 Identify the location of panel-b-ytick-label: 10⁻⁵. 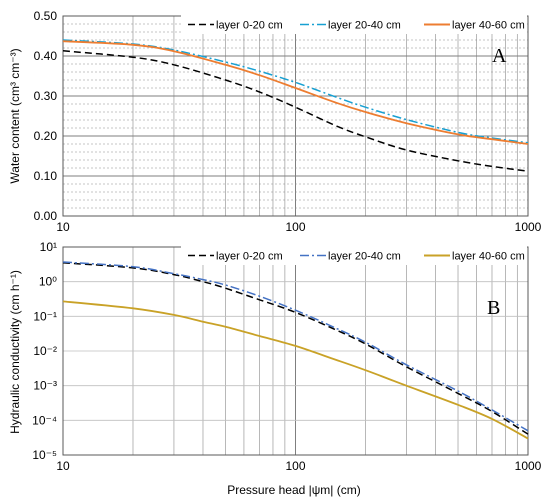
(44, 455).